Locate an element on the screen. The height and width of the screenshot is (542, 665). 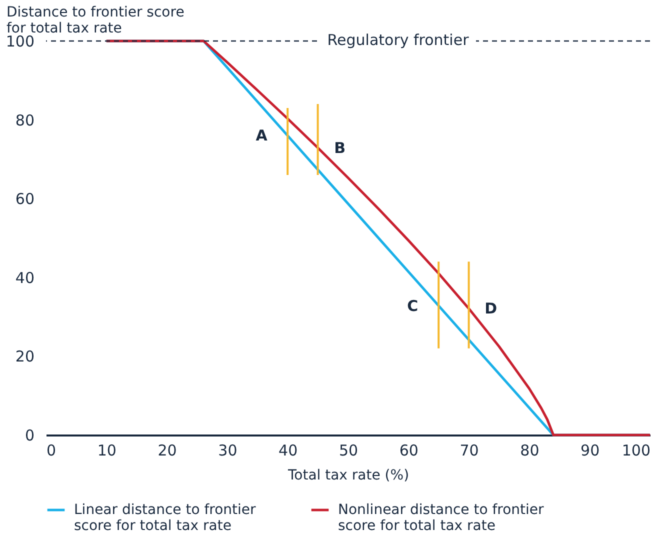
annotation: C is located at coordinates (412, 305).